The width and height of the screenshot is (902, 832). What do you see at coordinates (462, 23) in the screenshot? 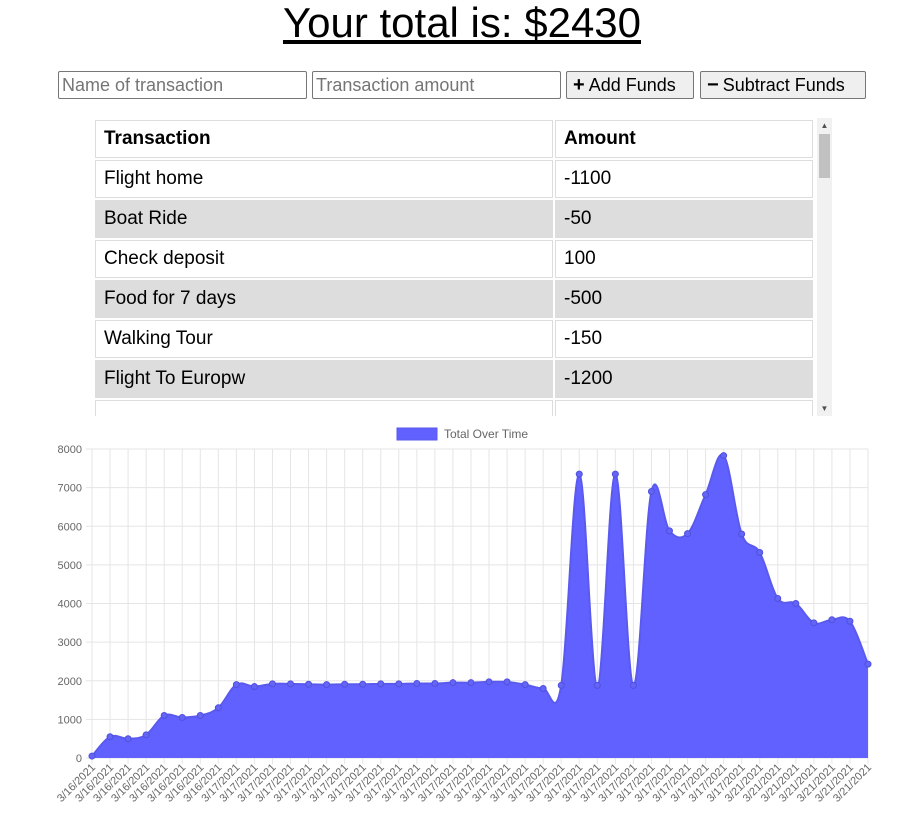
I see `total-heading: Your total is: $2430` at bounding box center [462, 23].